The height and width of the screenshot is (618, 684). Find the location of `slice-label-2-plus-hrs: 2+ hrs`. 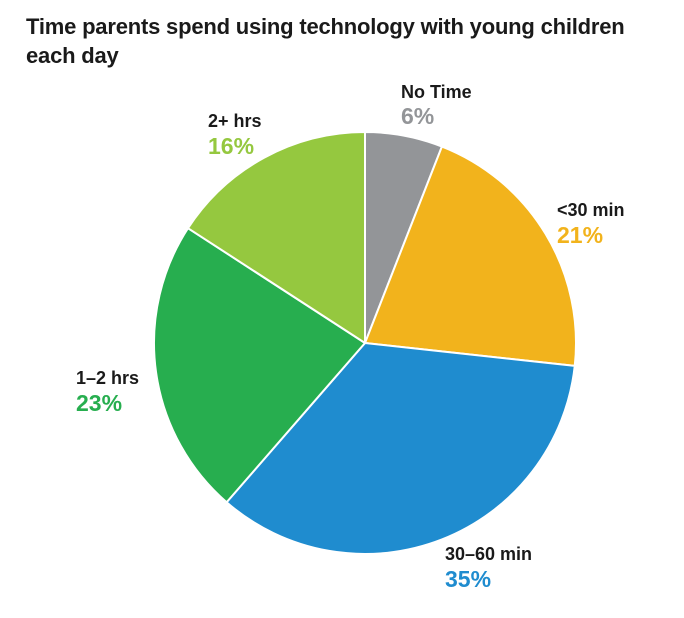

slice-label-2-plus-hrs: 2+ hrs is located at coordinates (235, 121).